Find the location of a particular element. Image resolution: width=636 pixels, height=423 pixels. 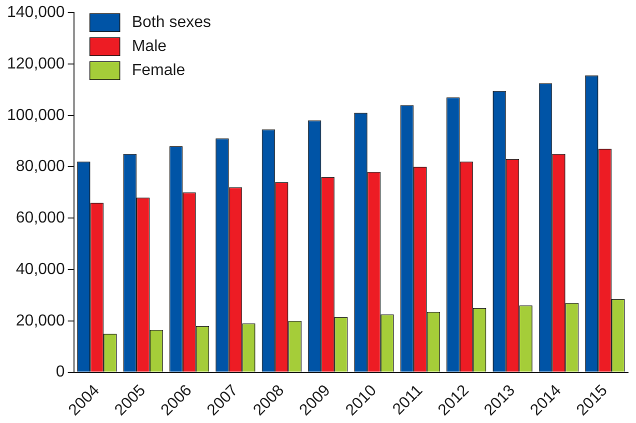

y-tick-label: 80,000 is located at coordinates (40, 167).